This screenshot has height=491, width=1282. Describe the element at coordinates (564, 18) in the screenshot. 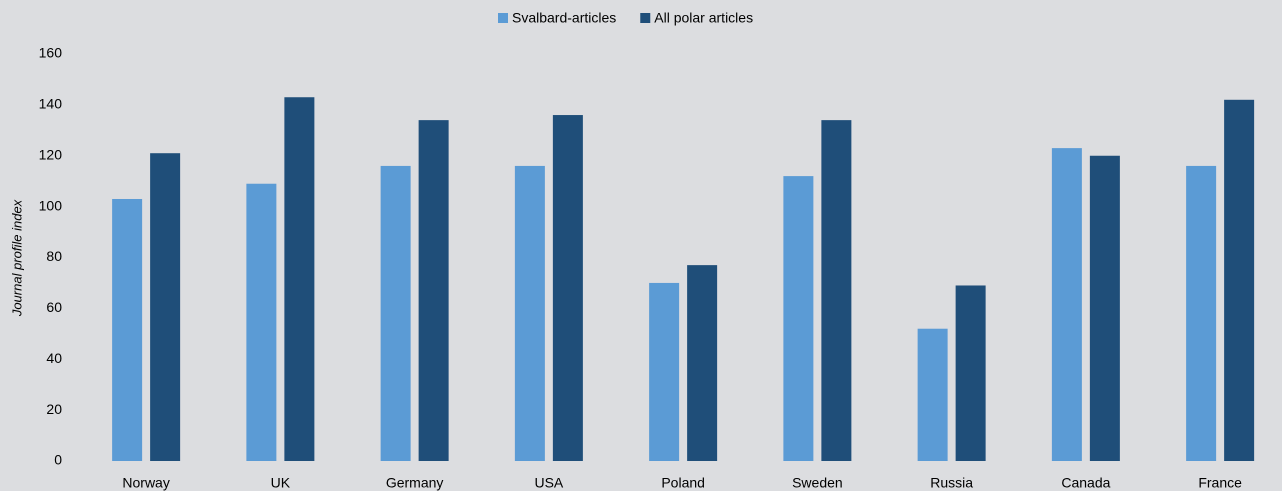

I see `legend-label: Svalbard-articles` at that location.